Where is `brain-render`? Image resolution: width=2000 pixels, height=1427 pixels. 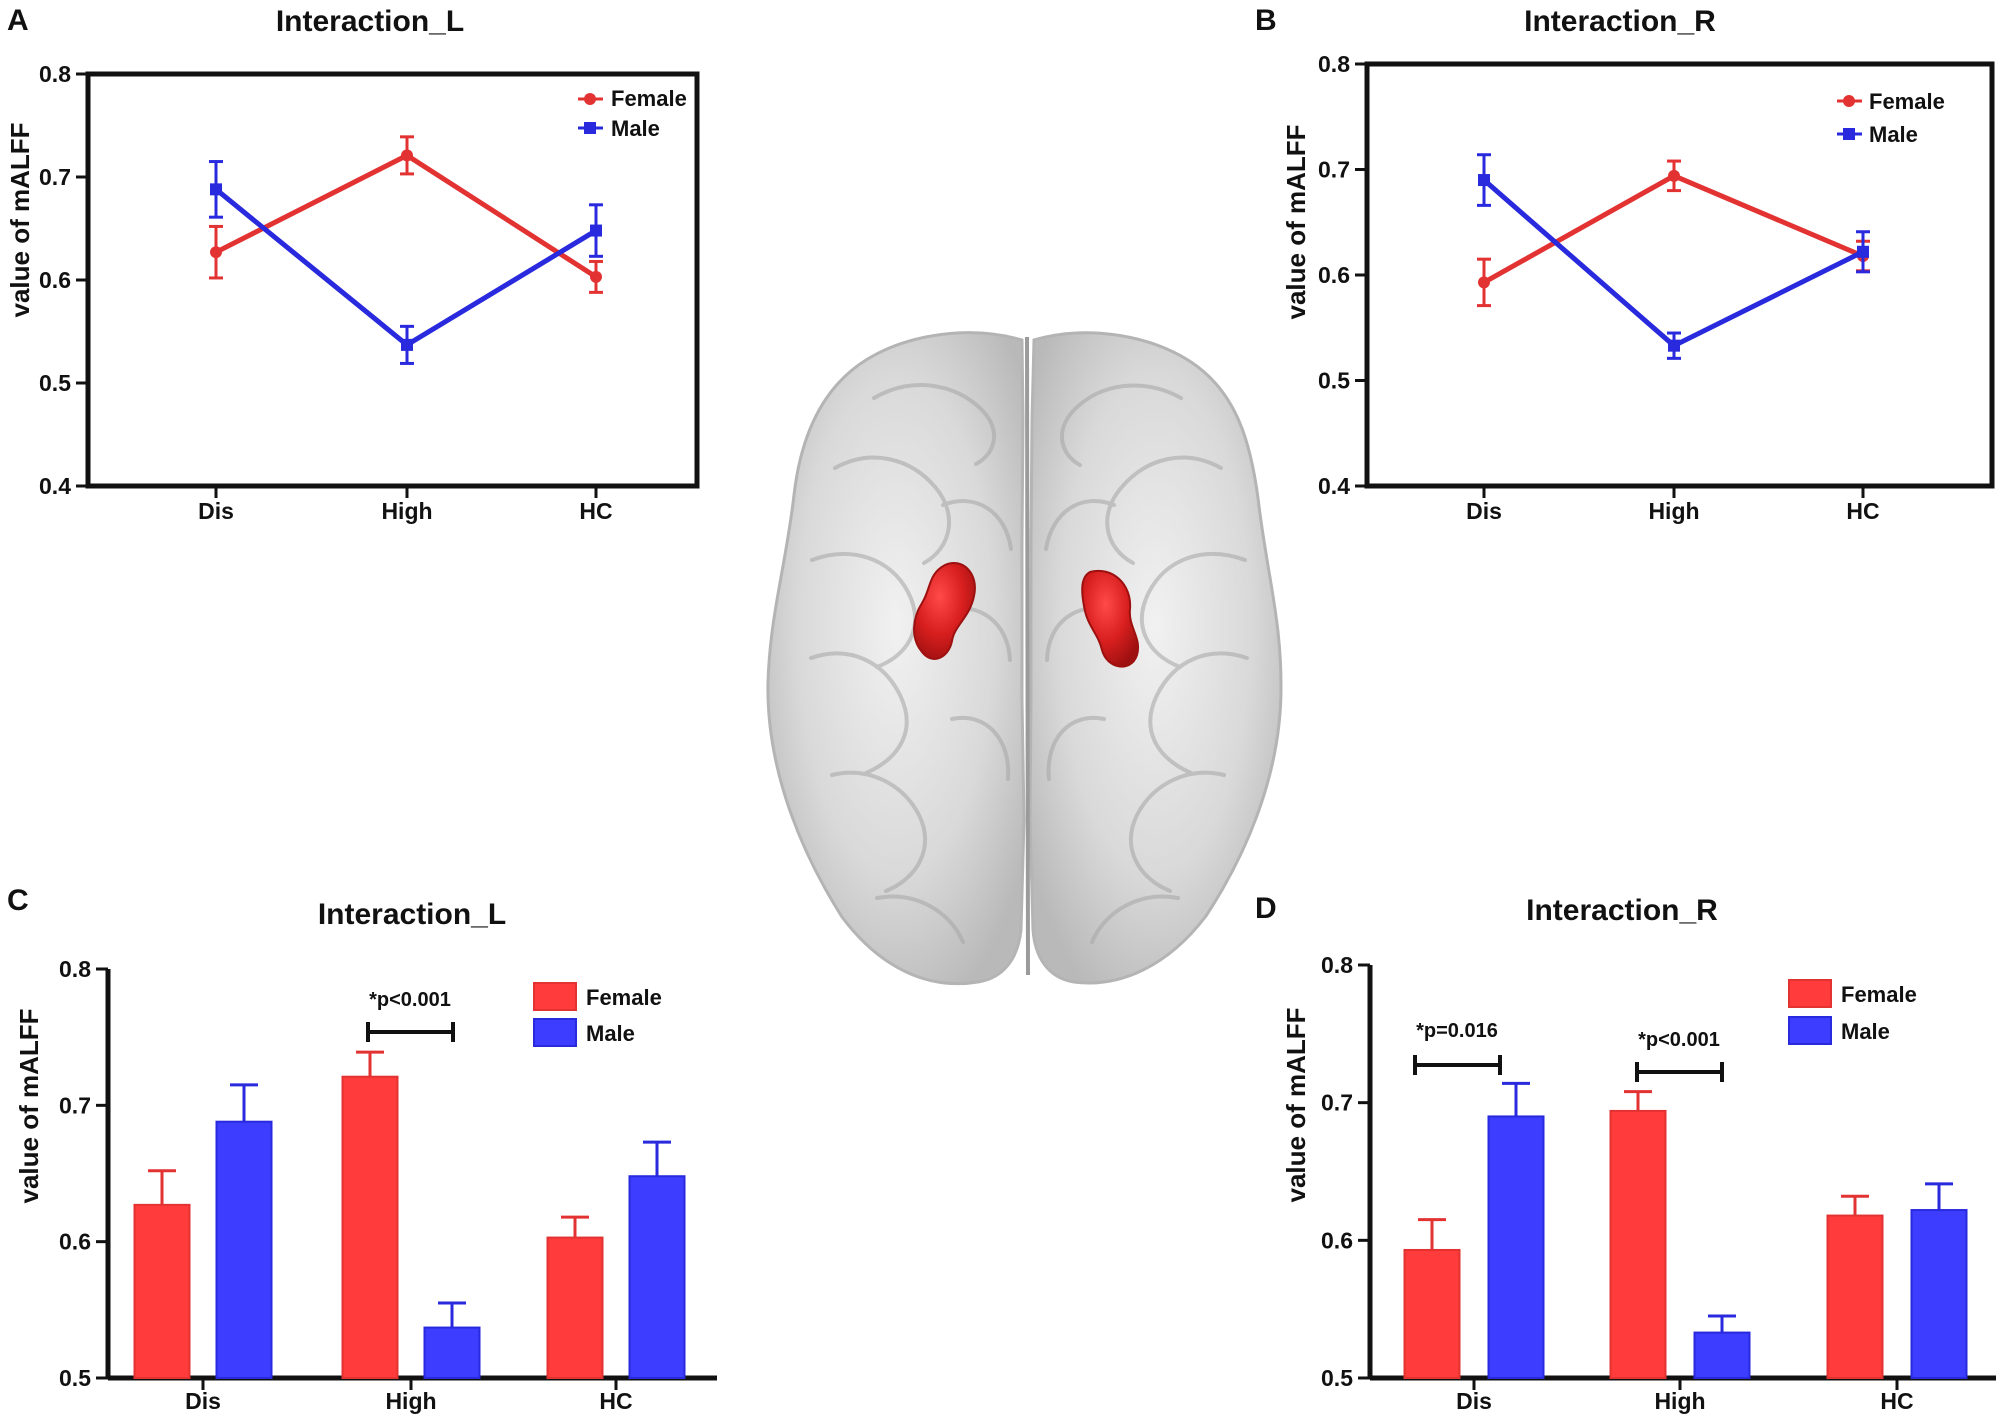 brain-render is located at coordinates (1024, 658).